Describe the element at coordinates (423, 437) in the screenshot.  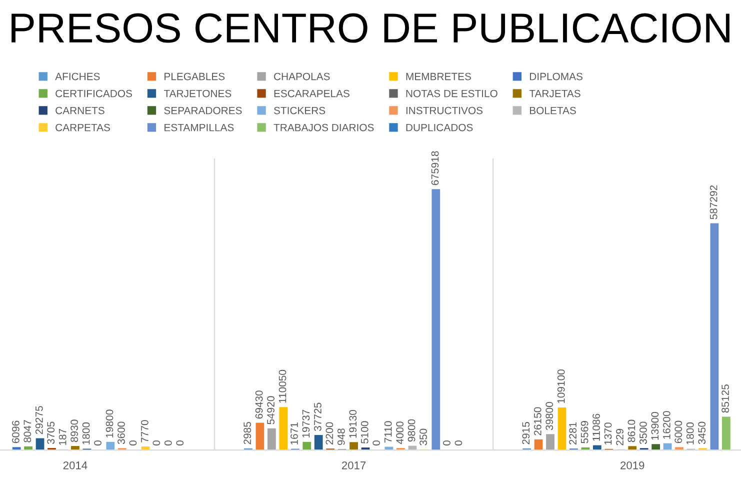
I see `data-label: 350` at that location.